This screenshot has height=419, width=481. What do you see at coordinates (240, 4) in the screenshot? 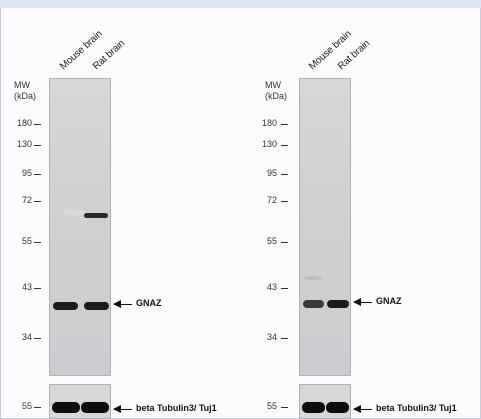
I see `top-border-strip` at bounding box center [240, 4].